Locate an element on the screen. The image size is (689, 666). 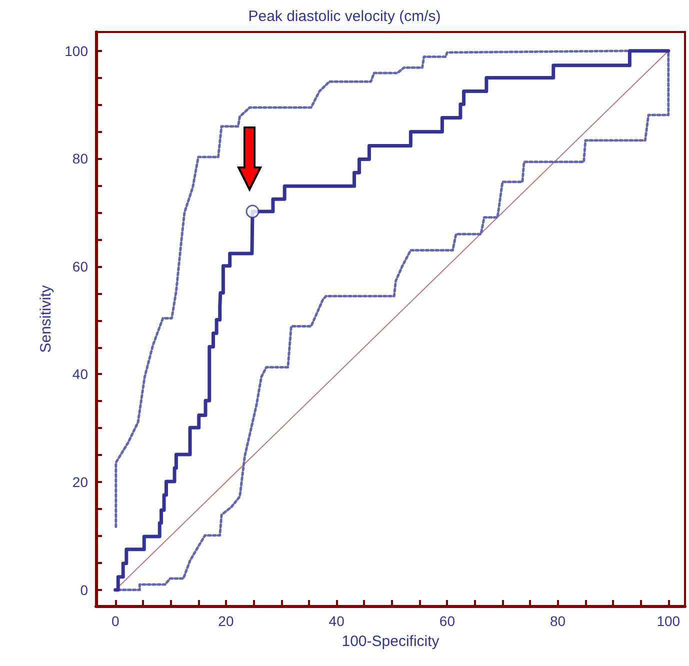
y-tick-label: 60 is located at coordinates (80, 266).